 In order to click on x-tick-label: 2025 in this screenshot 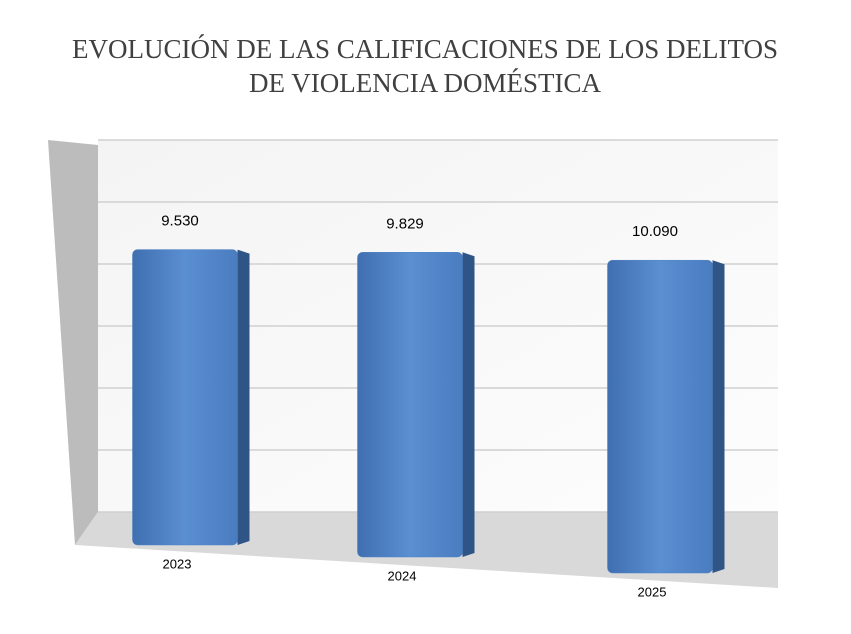, I will do `click(652, 591)`.